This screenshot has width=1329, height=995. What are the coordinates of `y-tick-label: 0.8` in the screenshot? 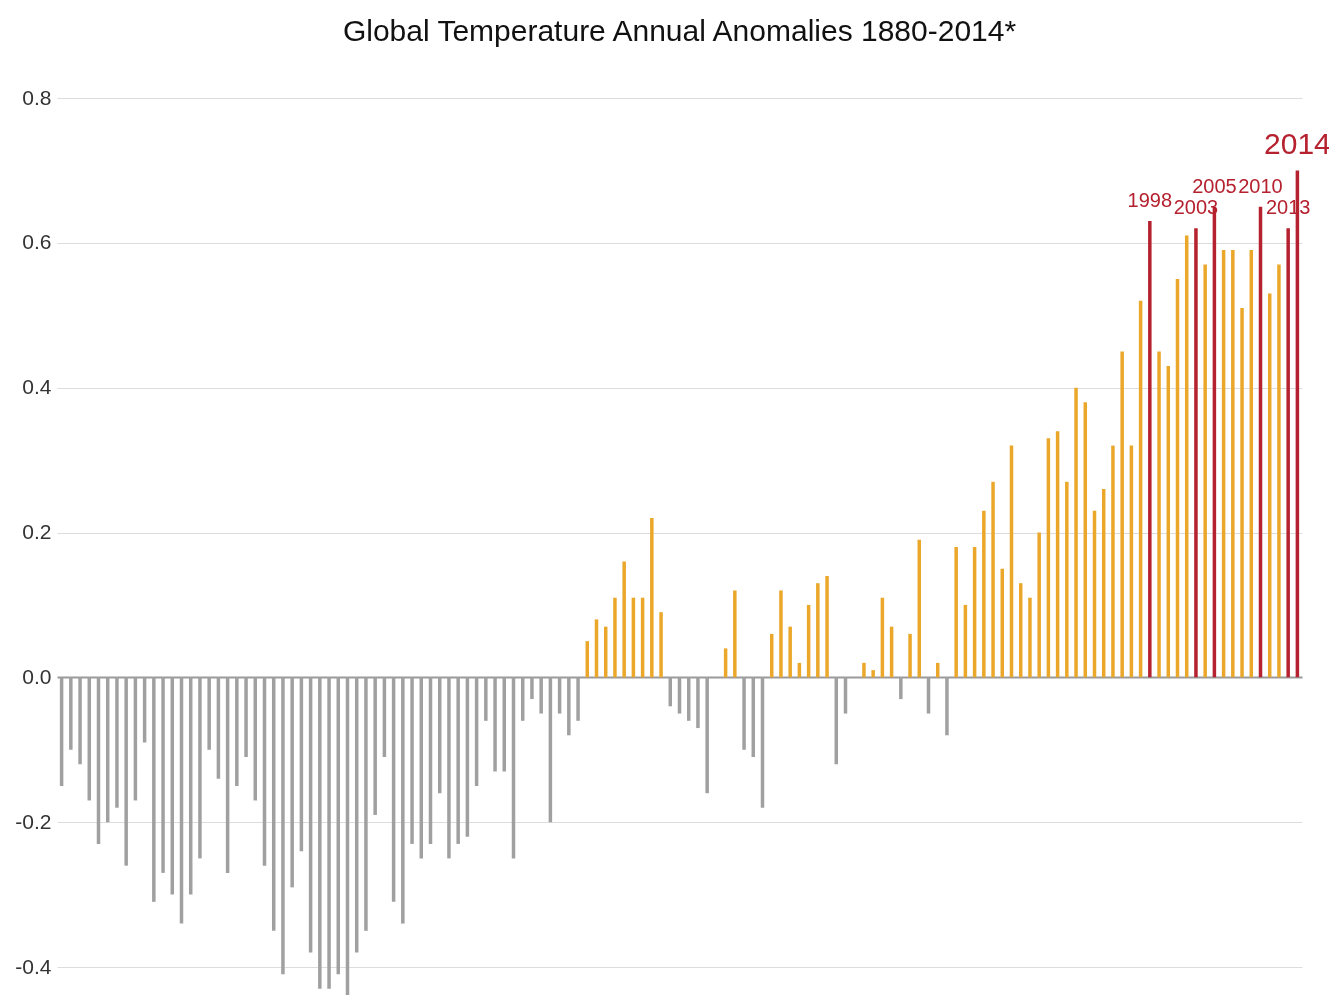 It's located at (37, 97).